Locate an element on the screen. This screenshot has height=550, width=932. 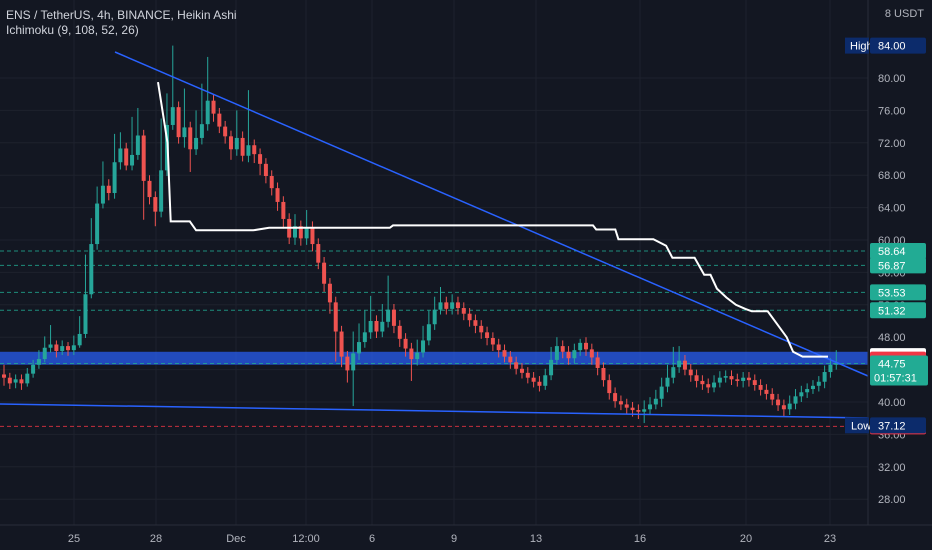
high-price-label-text: 84.00 is located at coordinates (892, 47).